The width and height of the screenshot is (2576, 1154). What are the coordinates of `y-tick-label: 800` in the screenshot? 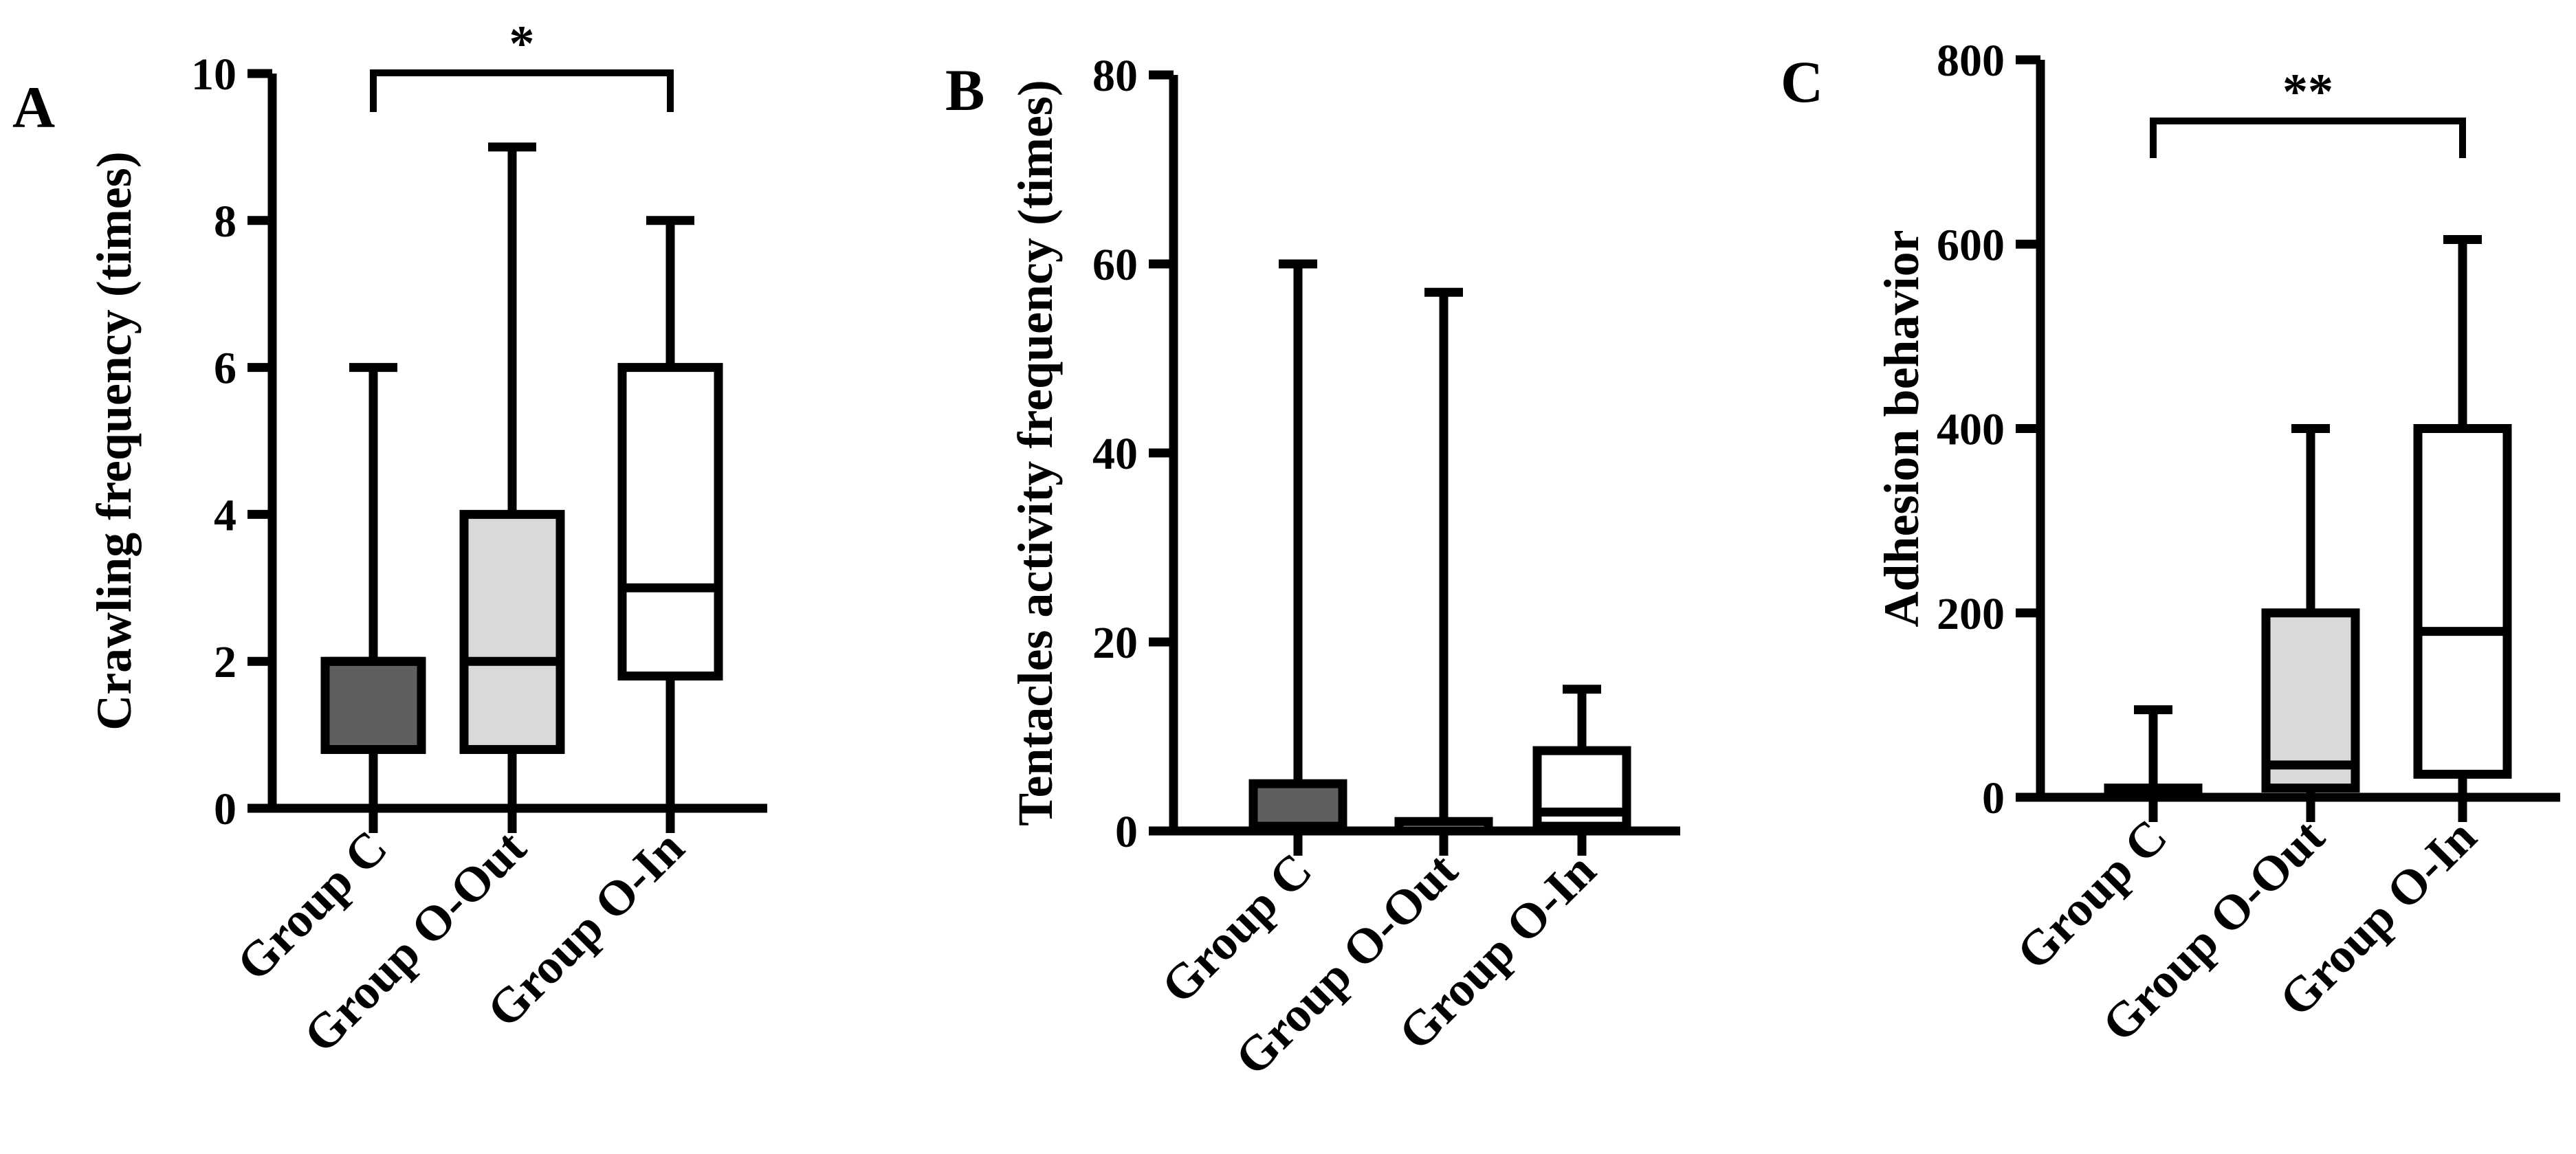 It's located at (1971, 61).